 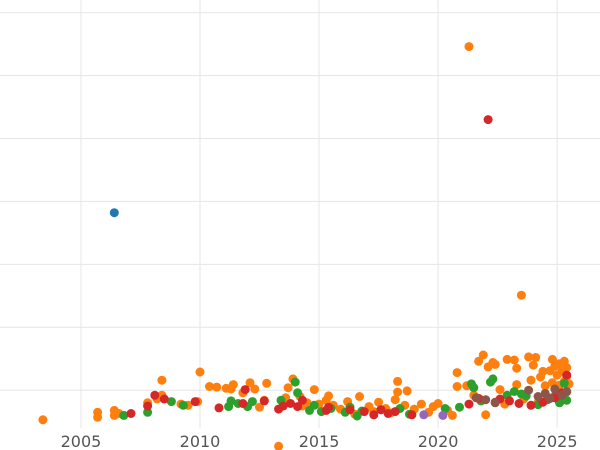 I want to click on x-tick-label: 2025, so click(x=557, y=441).